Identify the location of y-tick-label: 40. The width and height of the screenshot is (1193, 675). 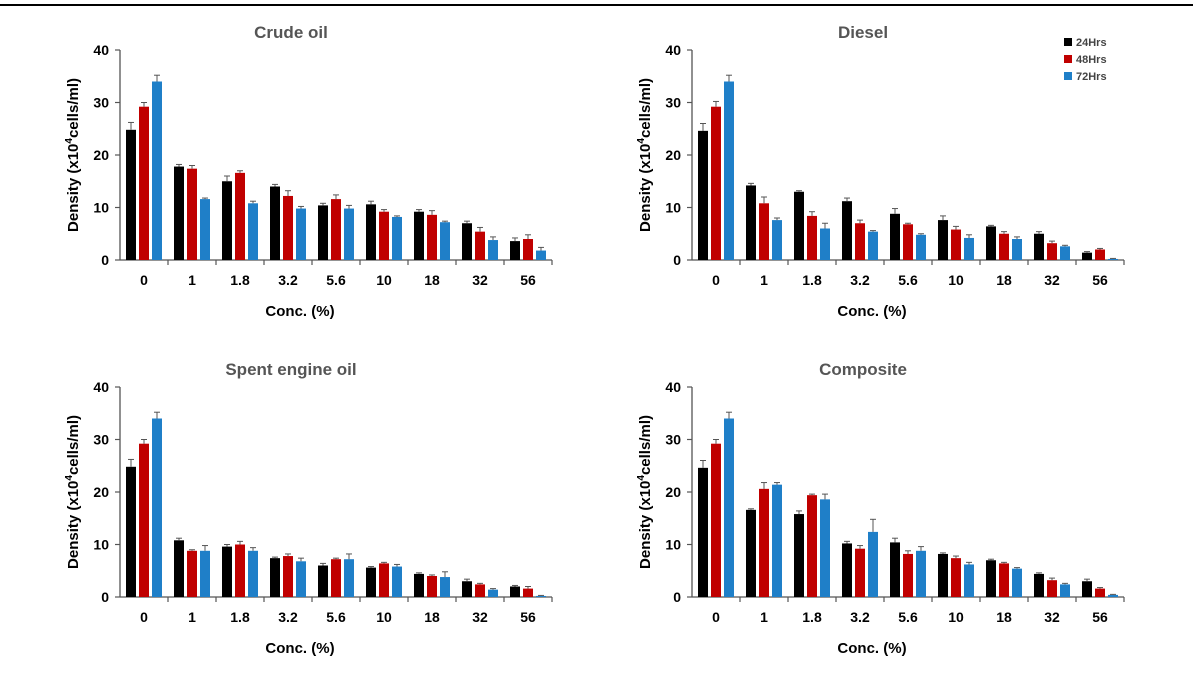
(673, 50).